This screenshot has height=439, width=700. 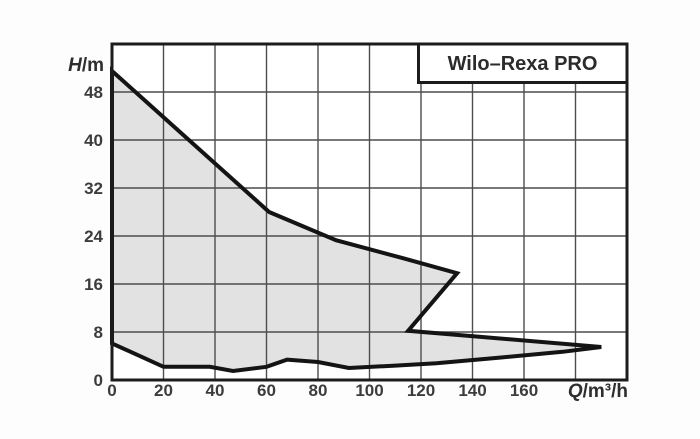 What do you see at coordinates (98, 332) in the screenshot?
I see `y-tick-label: 8` at bounding box center [98, 332].